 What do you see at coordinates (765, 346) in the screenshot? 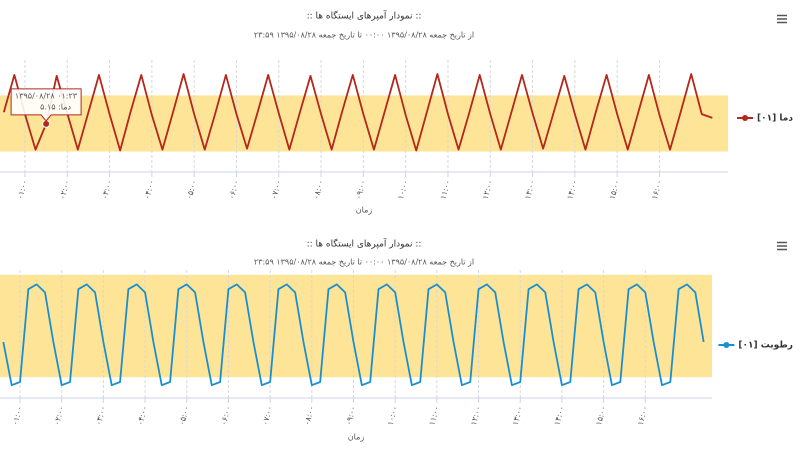
I see `legend-label: رطوبت [۰۱]` at bounding box center [765, 346].